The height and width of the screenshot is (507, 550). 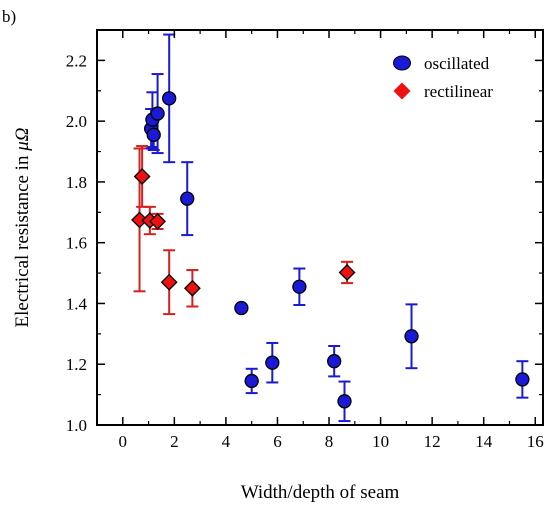 I want to click on y-tick-label: 1.2, so click(x=76, y=364).